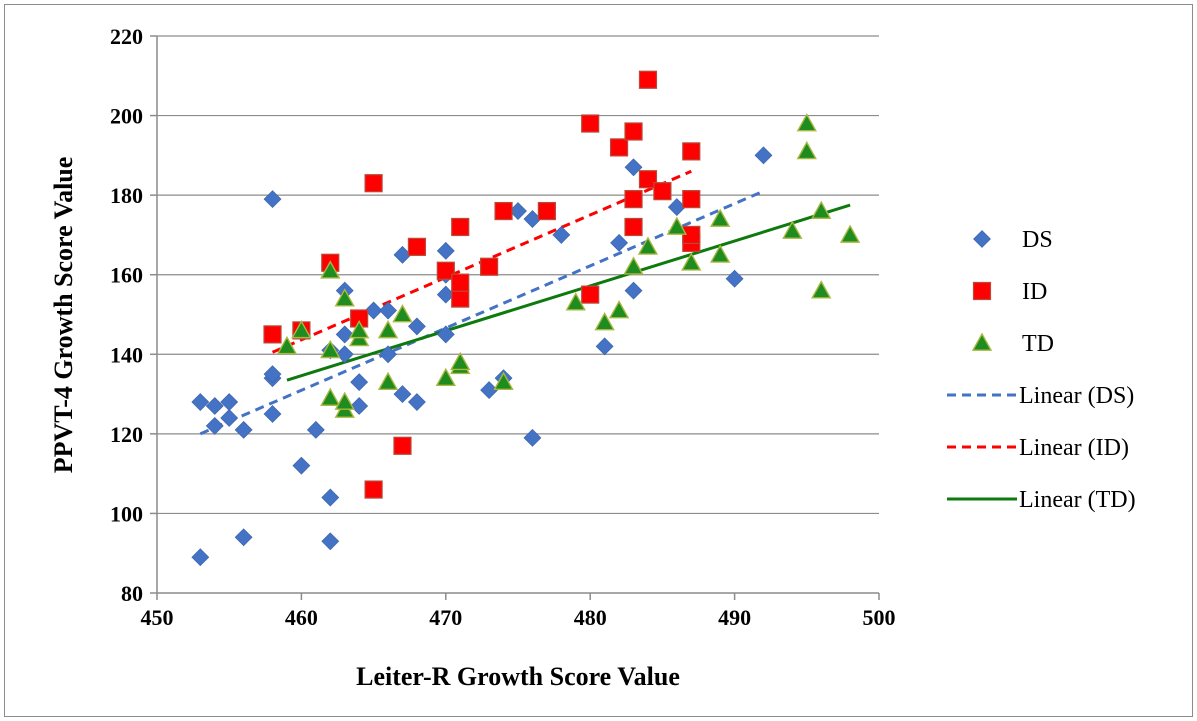 The height and width of the screenshot is (721, 1197). Describe the element at coordinates (518, 676) in the screenshot. I see `x-axis-title: Leiter-R Growth Score Value` at that location.